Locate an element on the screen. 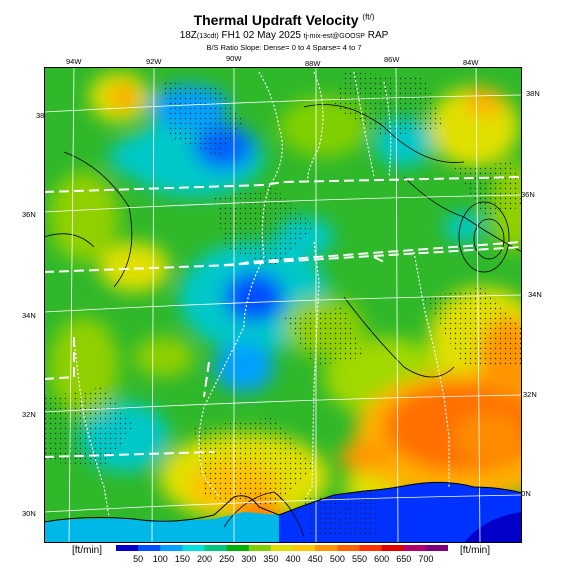  lon-label: 92W is located at coordinates (154, 61).